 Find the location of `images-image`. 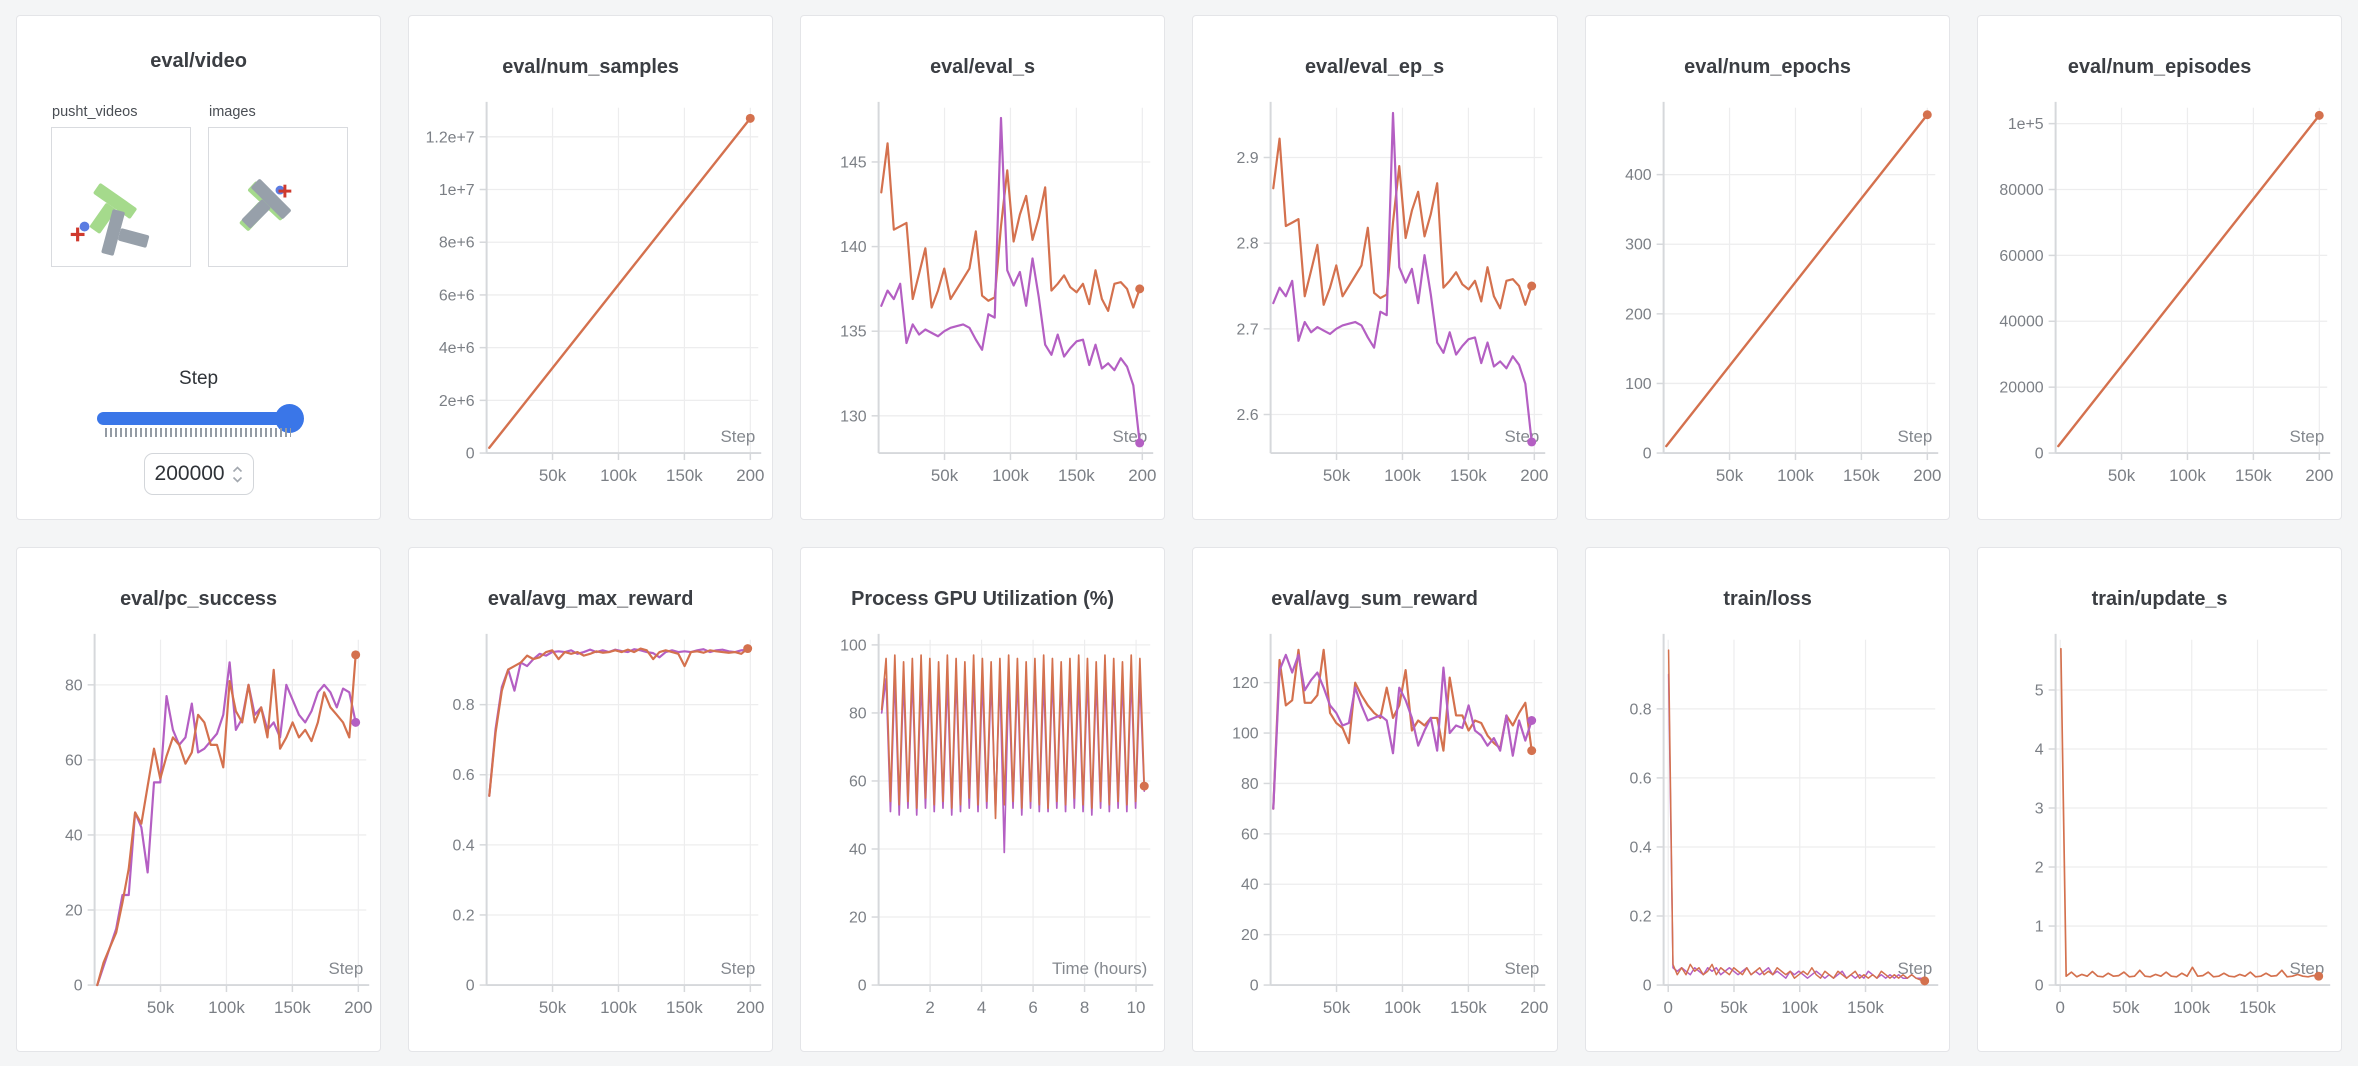

images-image is located at coordinates (278, 197).